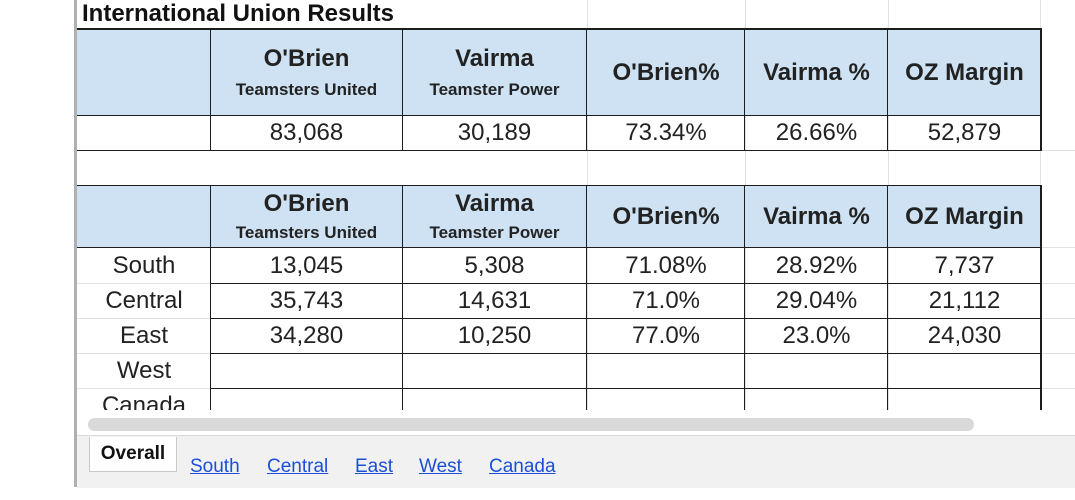 The height and width of the screenshot is (500, 1075). What do you see at coordinates (298, 466) in the screenshot?
I see `tab-link-central: Central` at bounding box center [298, 466].